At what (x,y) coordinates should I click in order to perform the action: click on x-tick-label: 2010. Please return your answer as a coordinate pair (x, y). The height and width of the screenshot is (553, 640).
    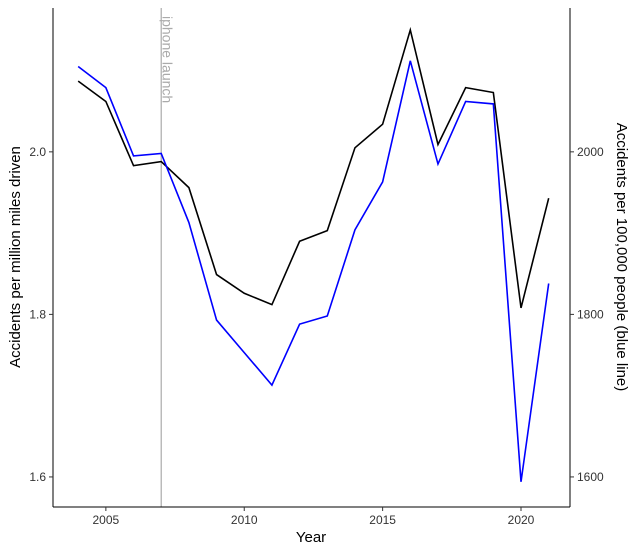
    Looking at the image, I should click on (244, 520).